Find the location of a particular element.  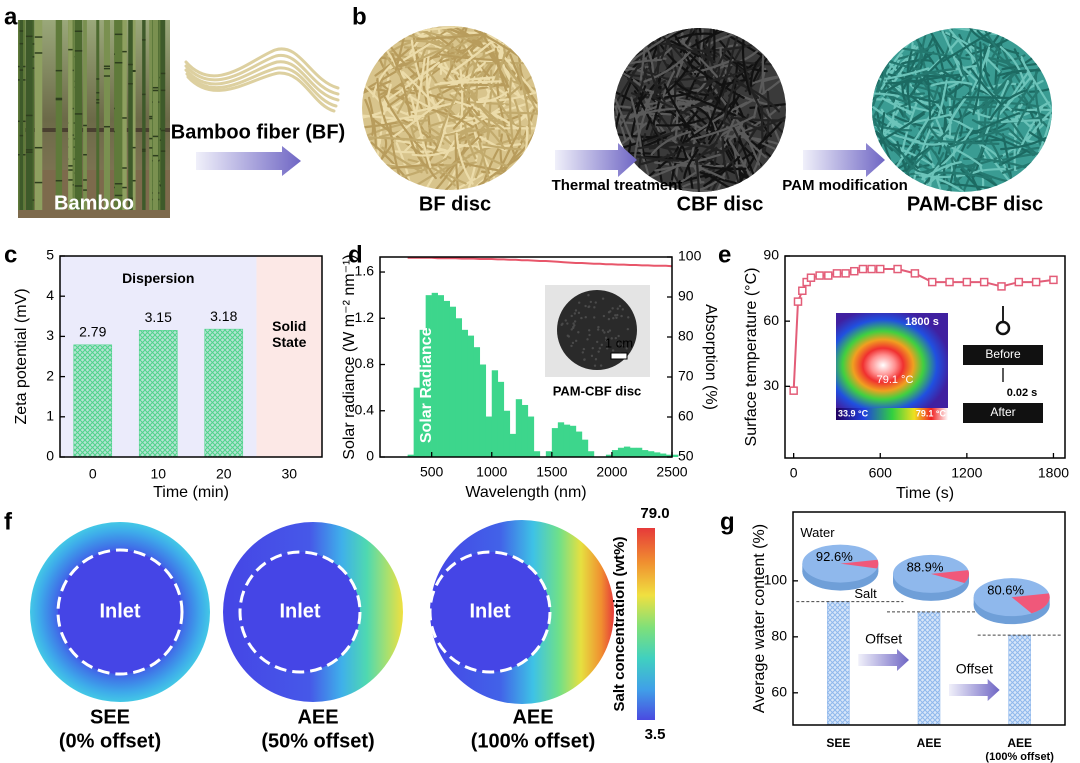

arrow is located at coordinates (883, 660).